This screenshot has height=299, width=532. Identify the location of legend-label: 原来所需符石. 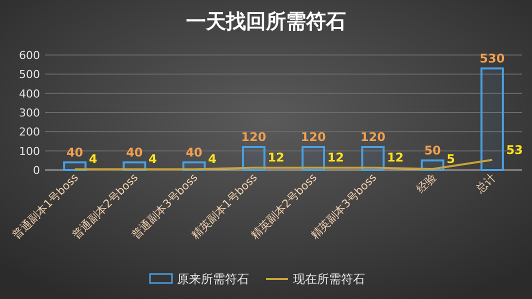
(213, 279).